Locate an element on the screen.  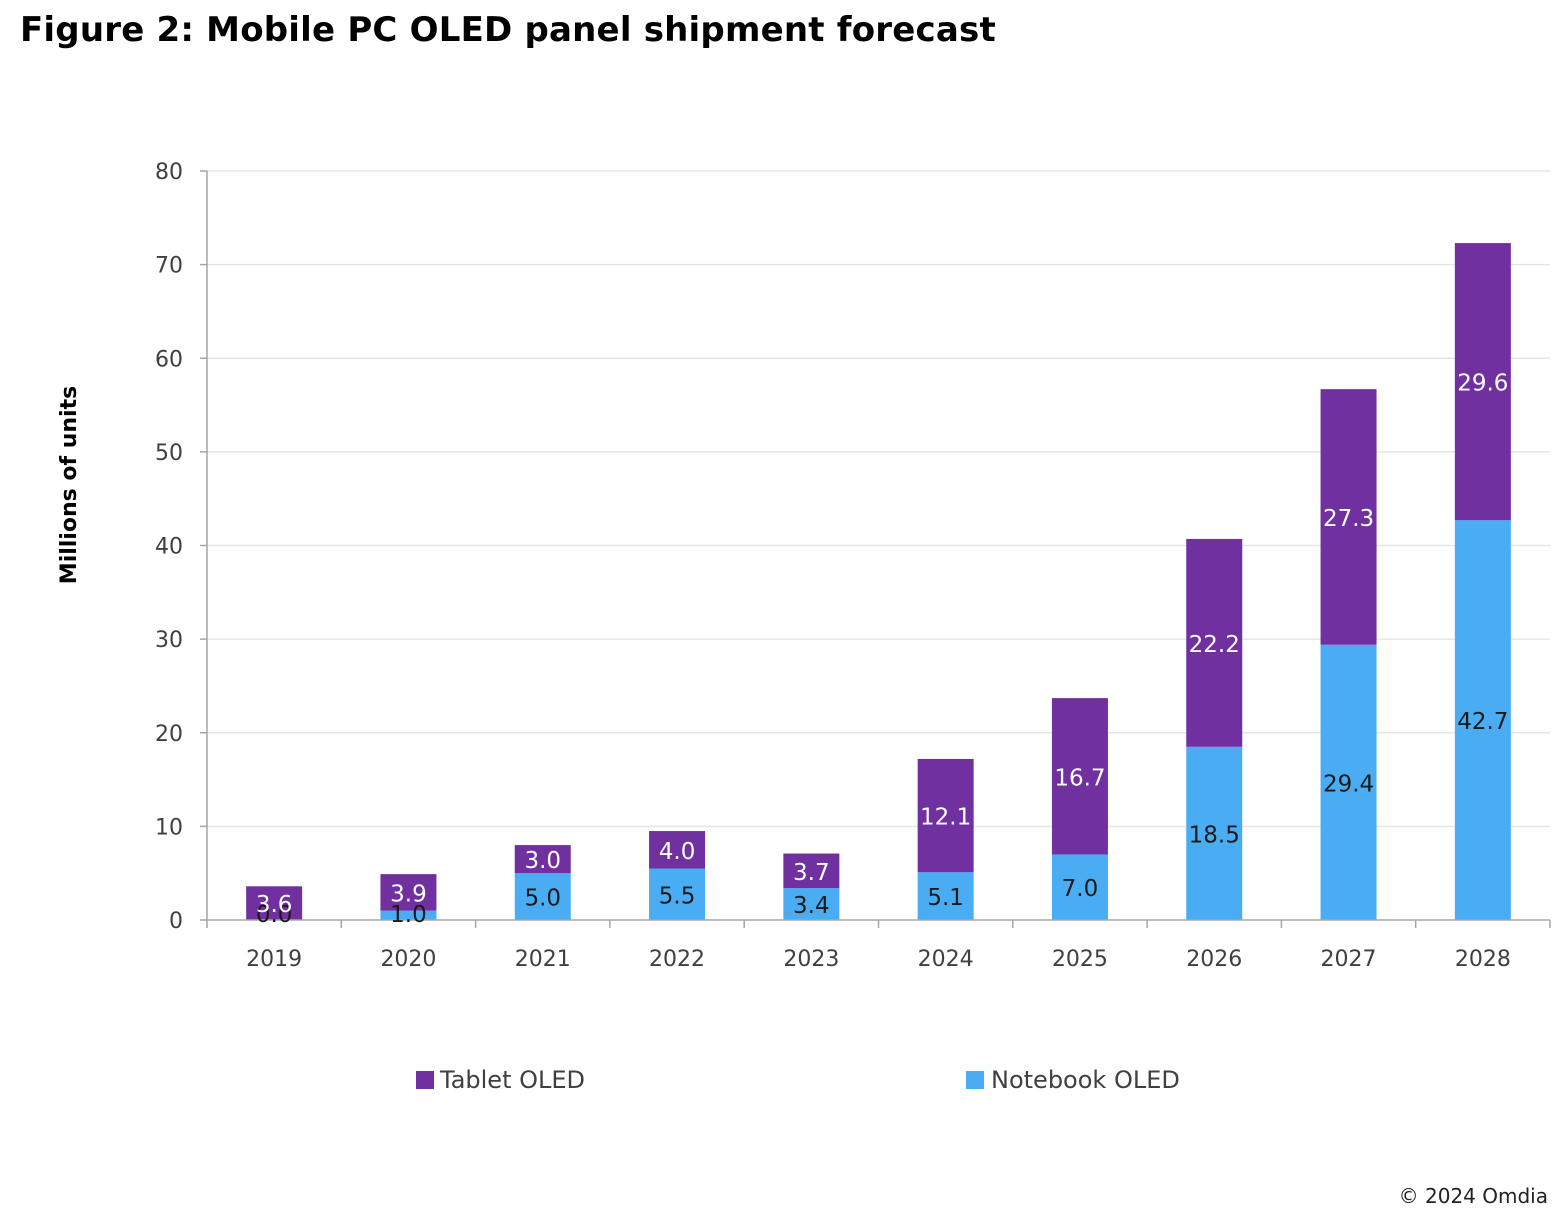
x-tick-label: 2020 is located at coordinates (408, 959).